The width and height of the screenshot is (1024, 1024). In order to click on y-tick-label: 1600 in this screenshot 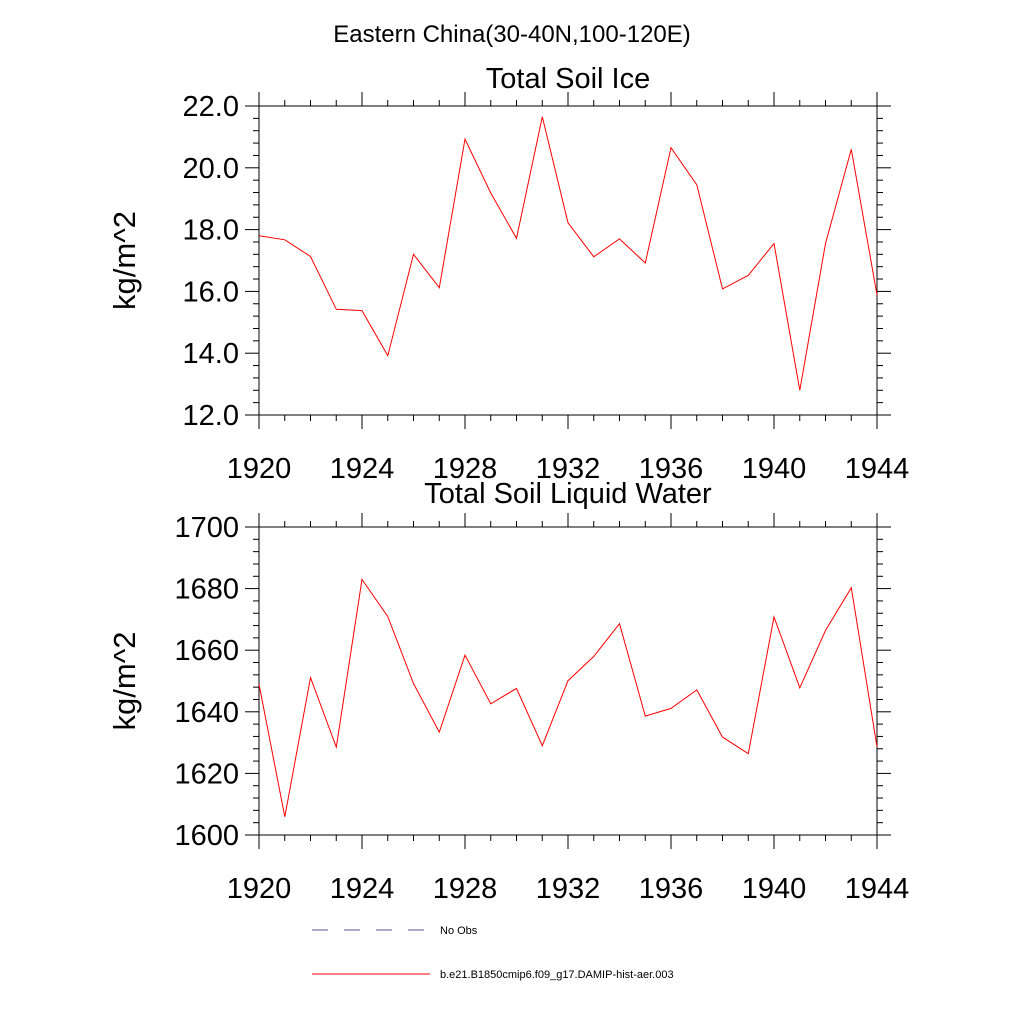, I will do `click(206, 836)`.